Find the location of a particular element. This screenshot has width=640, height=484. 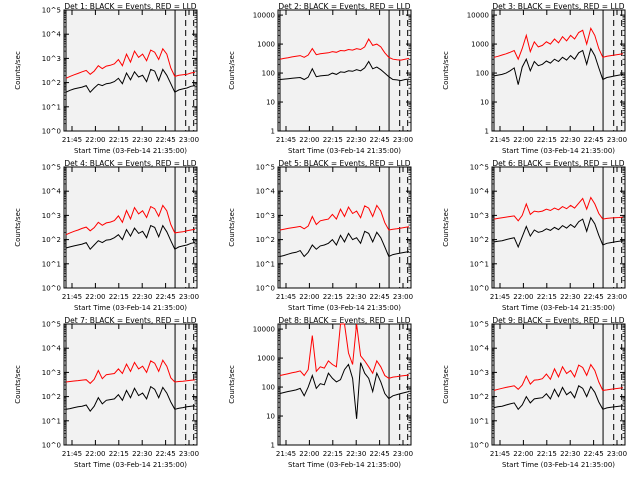

chart-title: Det 6: BLACK = Events, RED = LLD is located at coordinates (558, 163).